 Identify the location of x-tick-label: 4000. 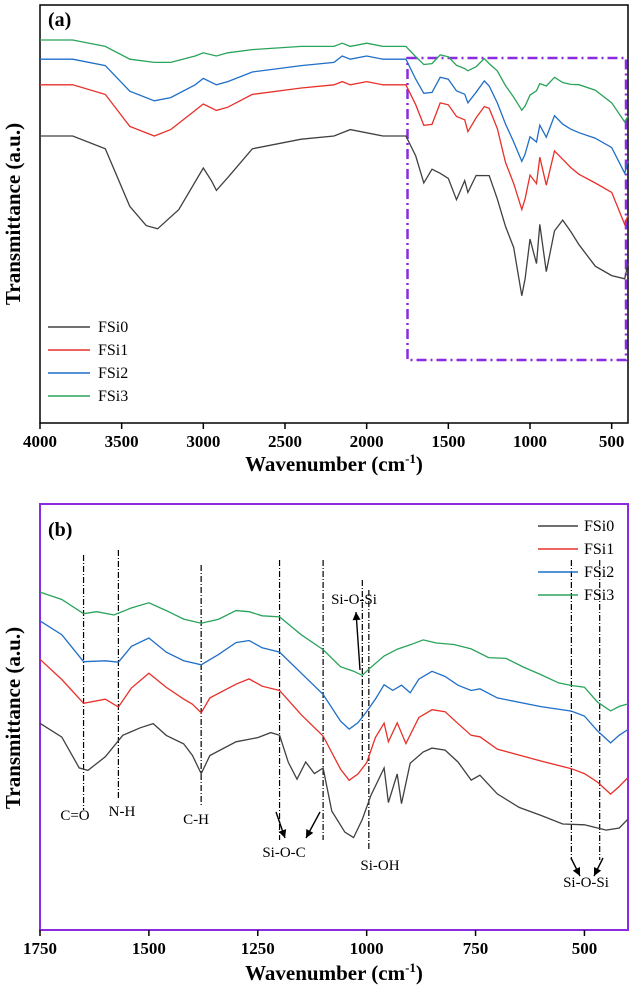
(40, 441).